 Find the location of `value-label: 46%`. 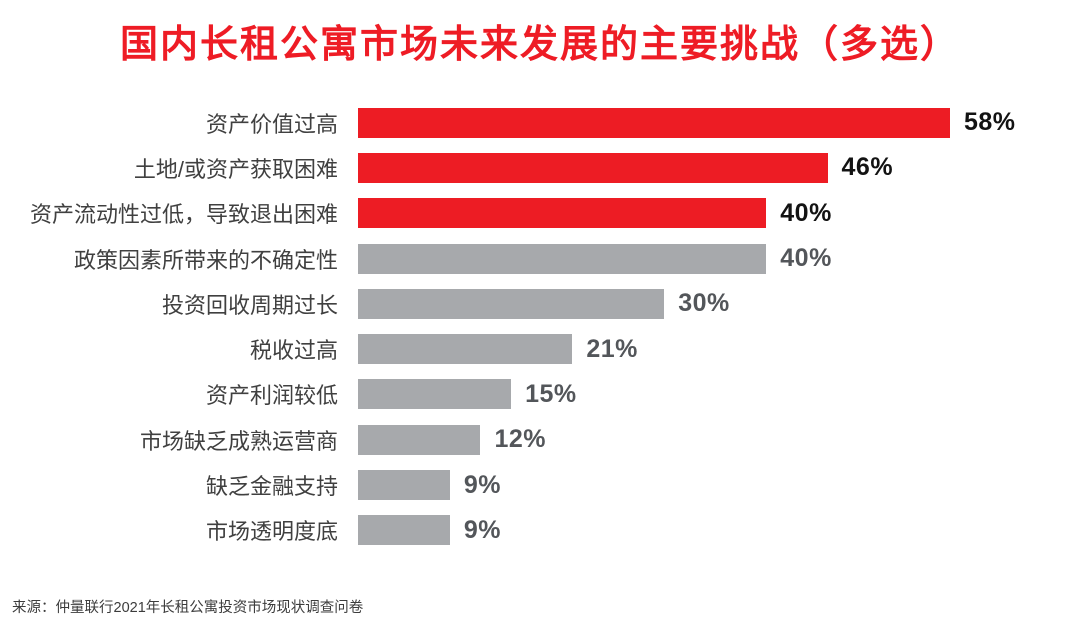

value-label: 46% is located at coordinates (867, 167).